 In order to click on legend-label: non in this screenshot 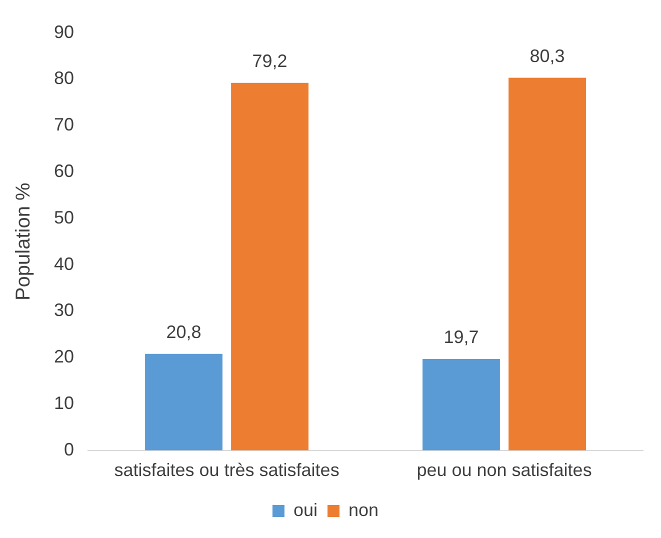, I will do `click(363, 510)`.